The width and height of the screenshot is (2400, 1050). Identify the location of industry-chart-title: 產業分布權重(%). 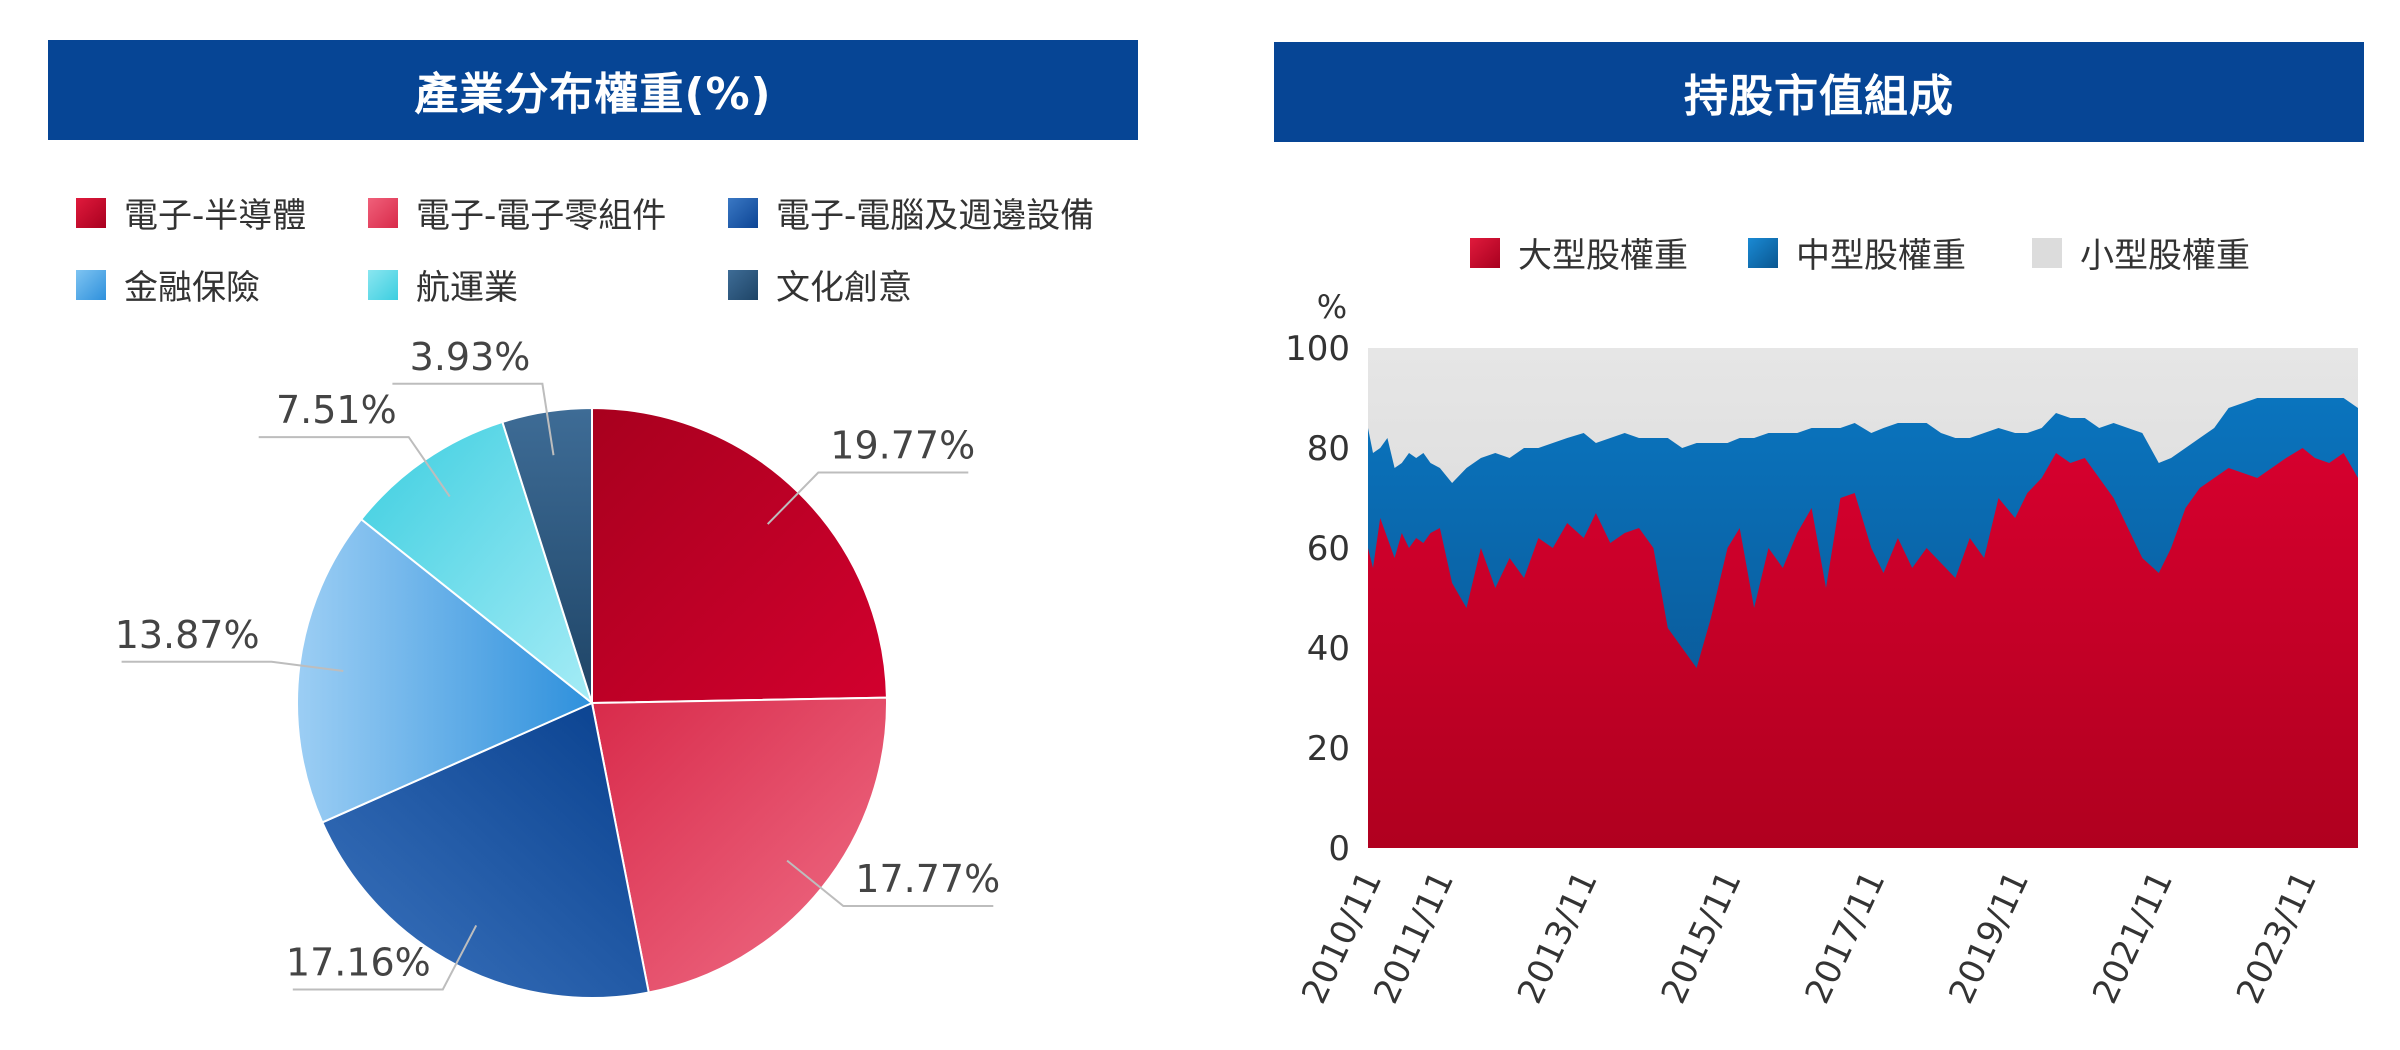
(593, 90).